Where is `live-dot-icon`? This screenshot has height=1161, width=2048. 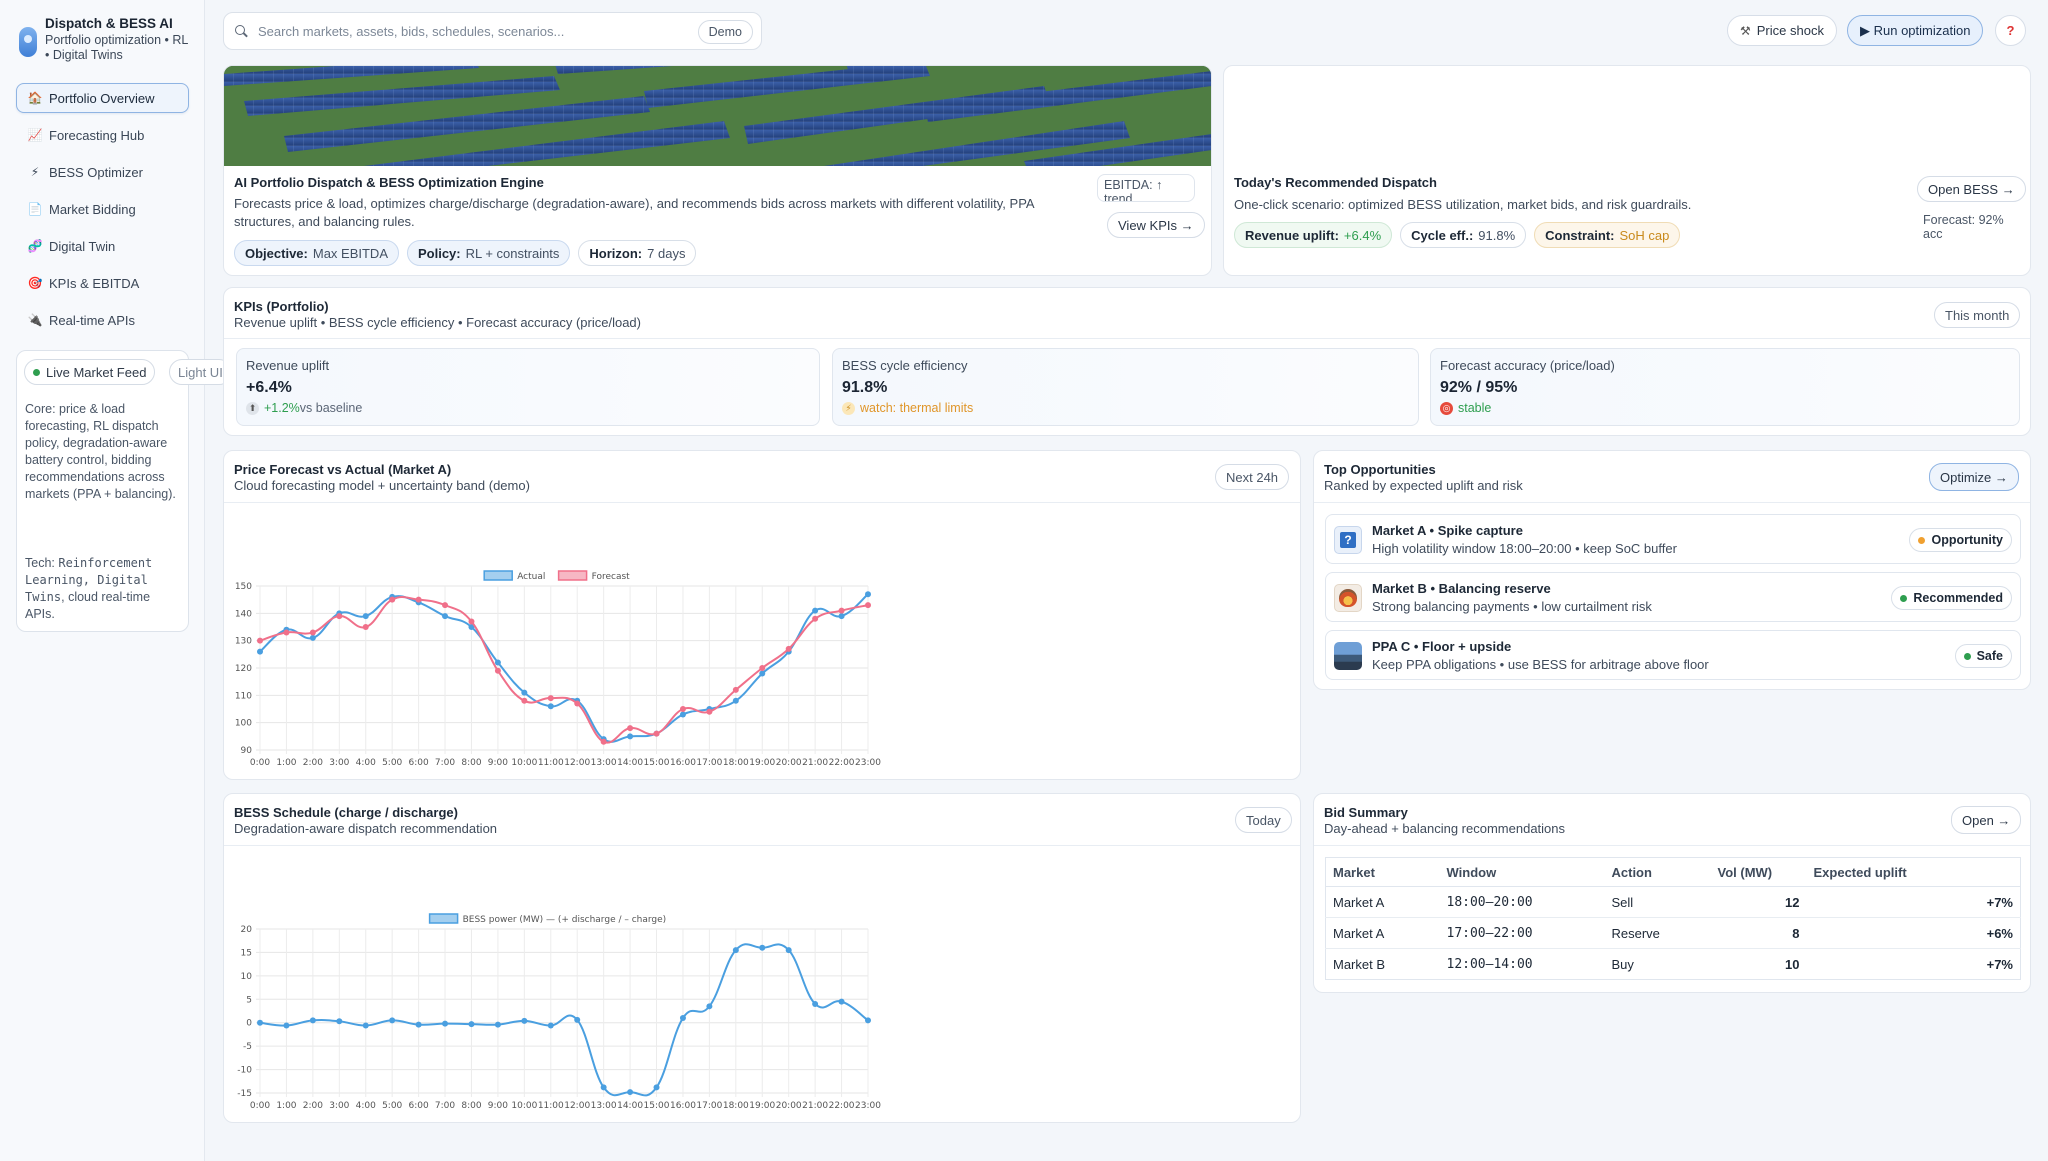 live-dot-icon is located at coordinates (36, 372).